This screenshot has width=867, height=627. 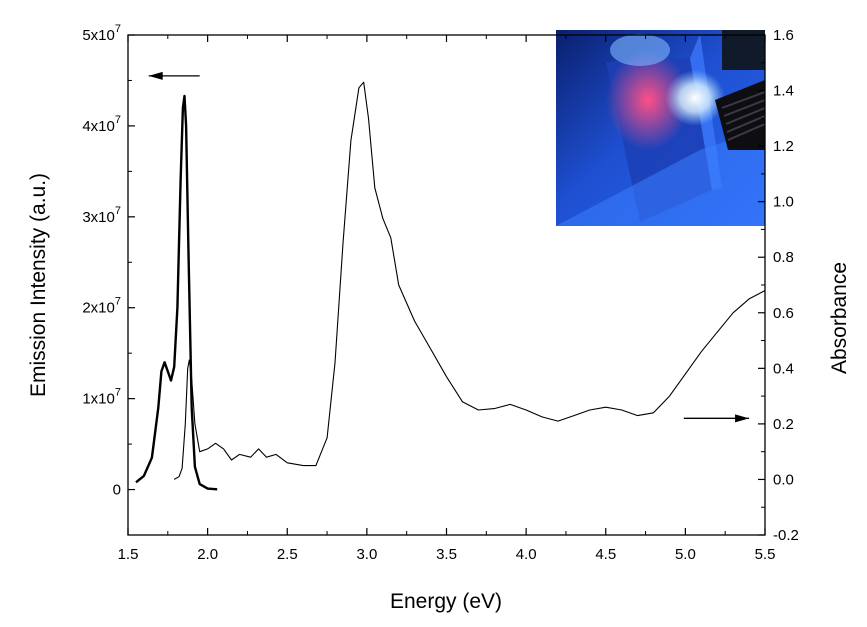 What do you see at coordinates (778, 285) in the screenshot?
I see `right-y-axis: -0.2 0.0 0.2 0.4 0.6 0.8 1.0 1.2 1.4 1.6` at bounding box center [778, 285].